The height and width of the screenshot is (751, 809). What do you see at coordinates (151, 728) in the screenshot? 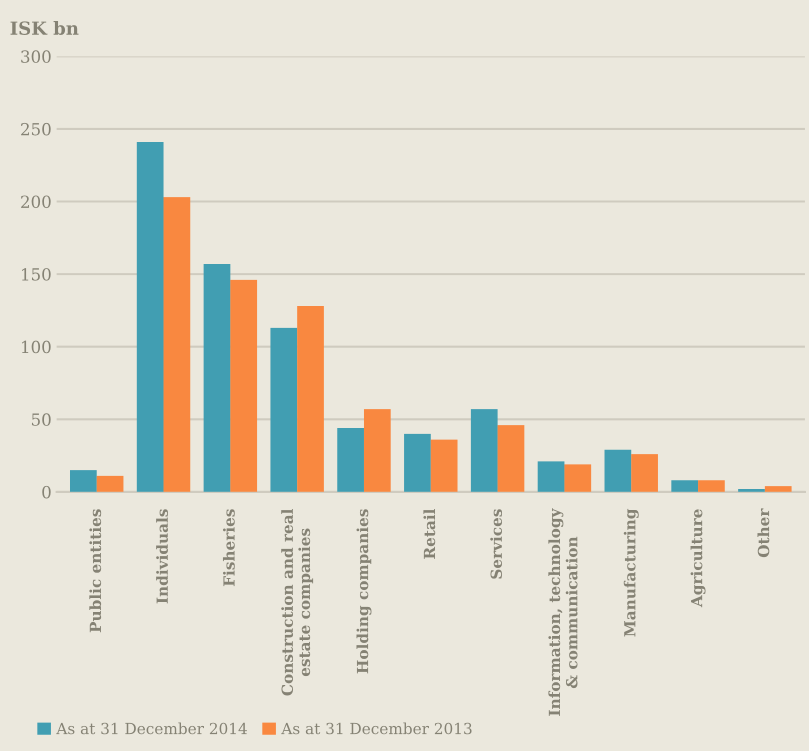
I see `legend-label: As at 31 December 2014` at bounding box center [151, 728].